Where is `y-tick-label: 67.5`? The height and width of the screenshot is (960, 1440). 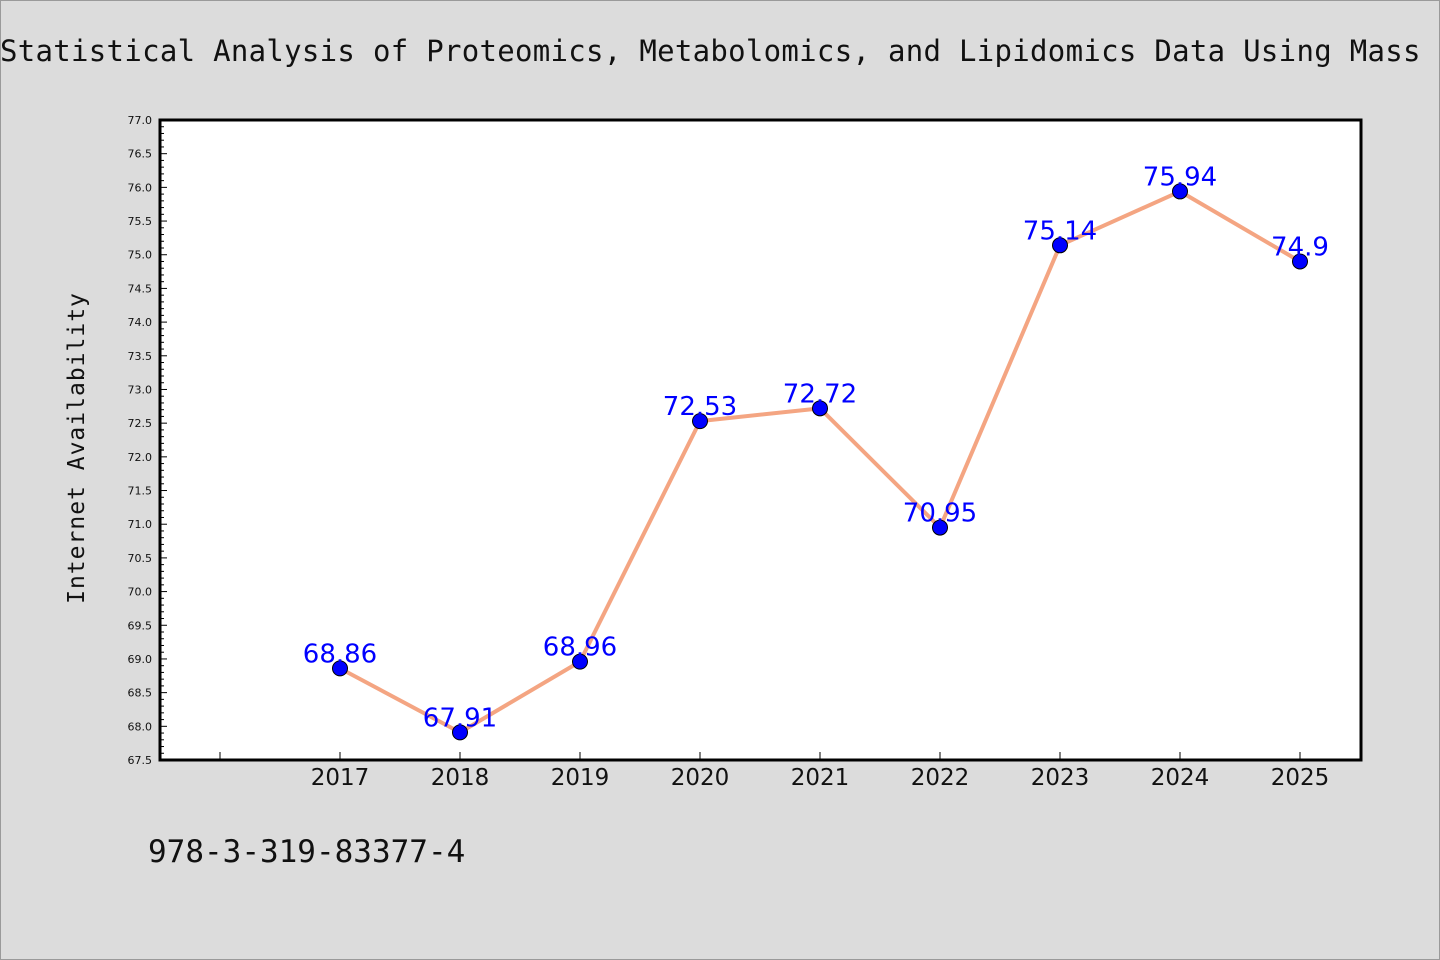
y-tick-label: 67.5 is located at coordinates (140, 760).